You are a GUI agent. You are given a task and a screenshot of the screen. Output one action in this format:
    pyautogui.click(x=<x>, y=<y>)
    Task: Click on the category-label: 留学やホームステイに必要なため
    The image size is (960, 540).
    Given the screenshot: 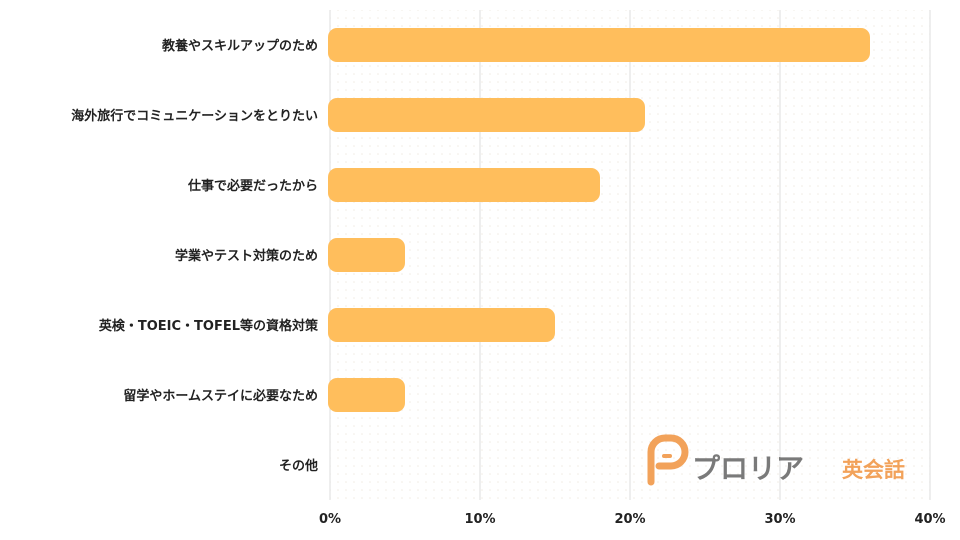 What is the action you would take?
    pyautogui.click(x=220, y=396)
    